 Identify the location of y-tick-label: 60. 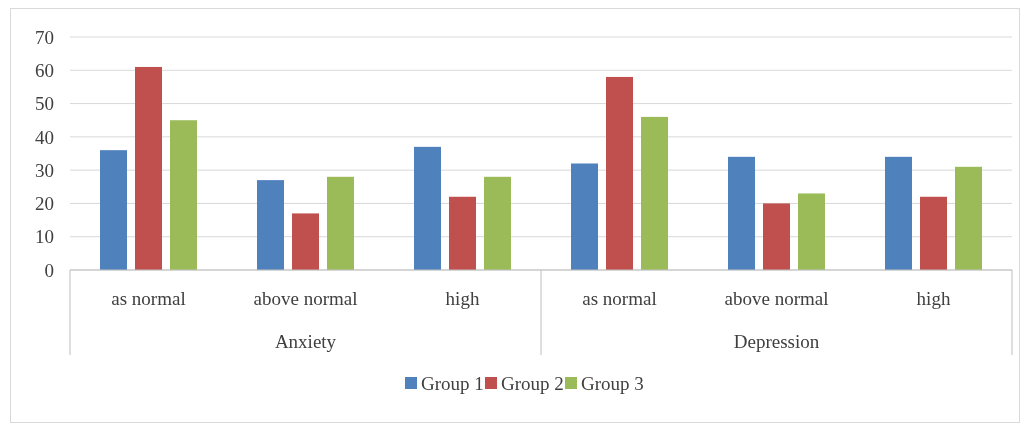
(44, 70).